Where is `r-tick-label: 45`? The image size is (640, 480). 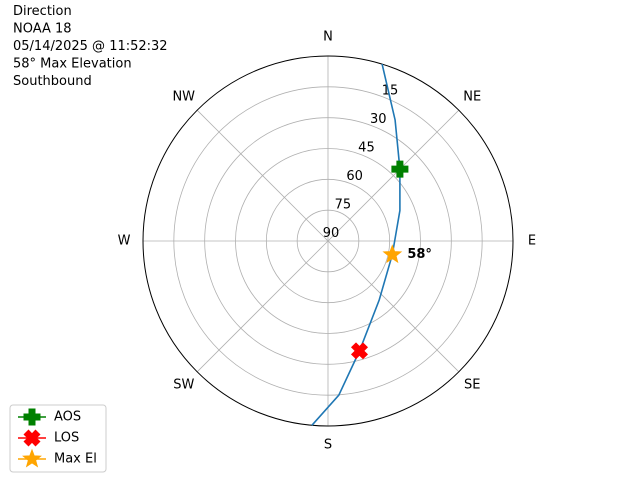
r-tick-label: 45 is located at coordinates (366, 148).